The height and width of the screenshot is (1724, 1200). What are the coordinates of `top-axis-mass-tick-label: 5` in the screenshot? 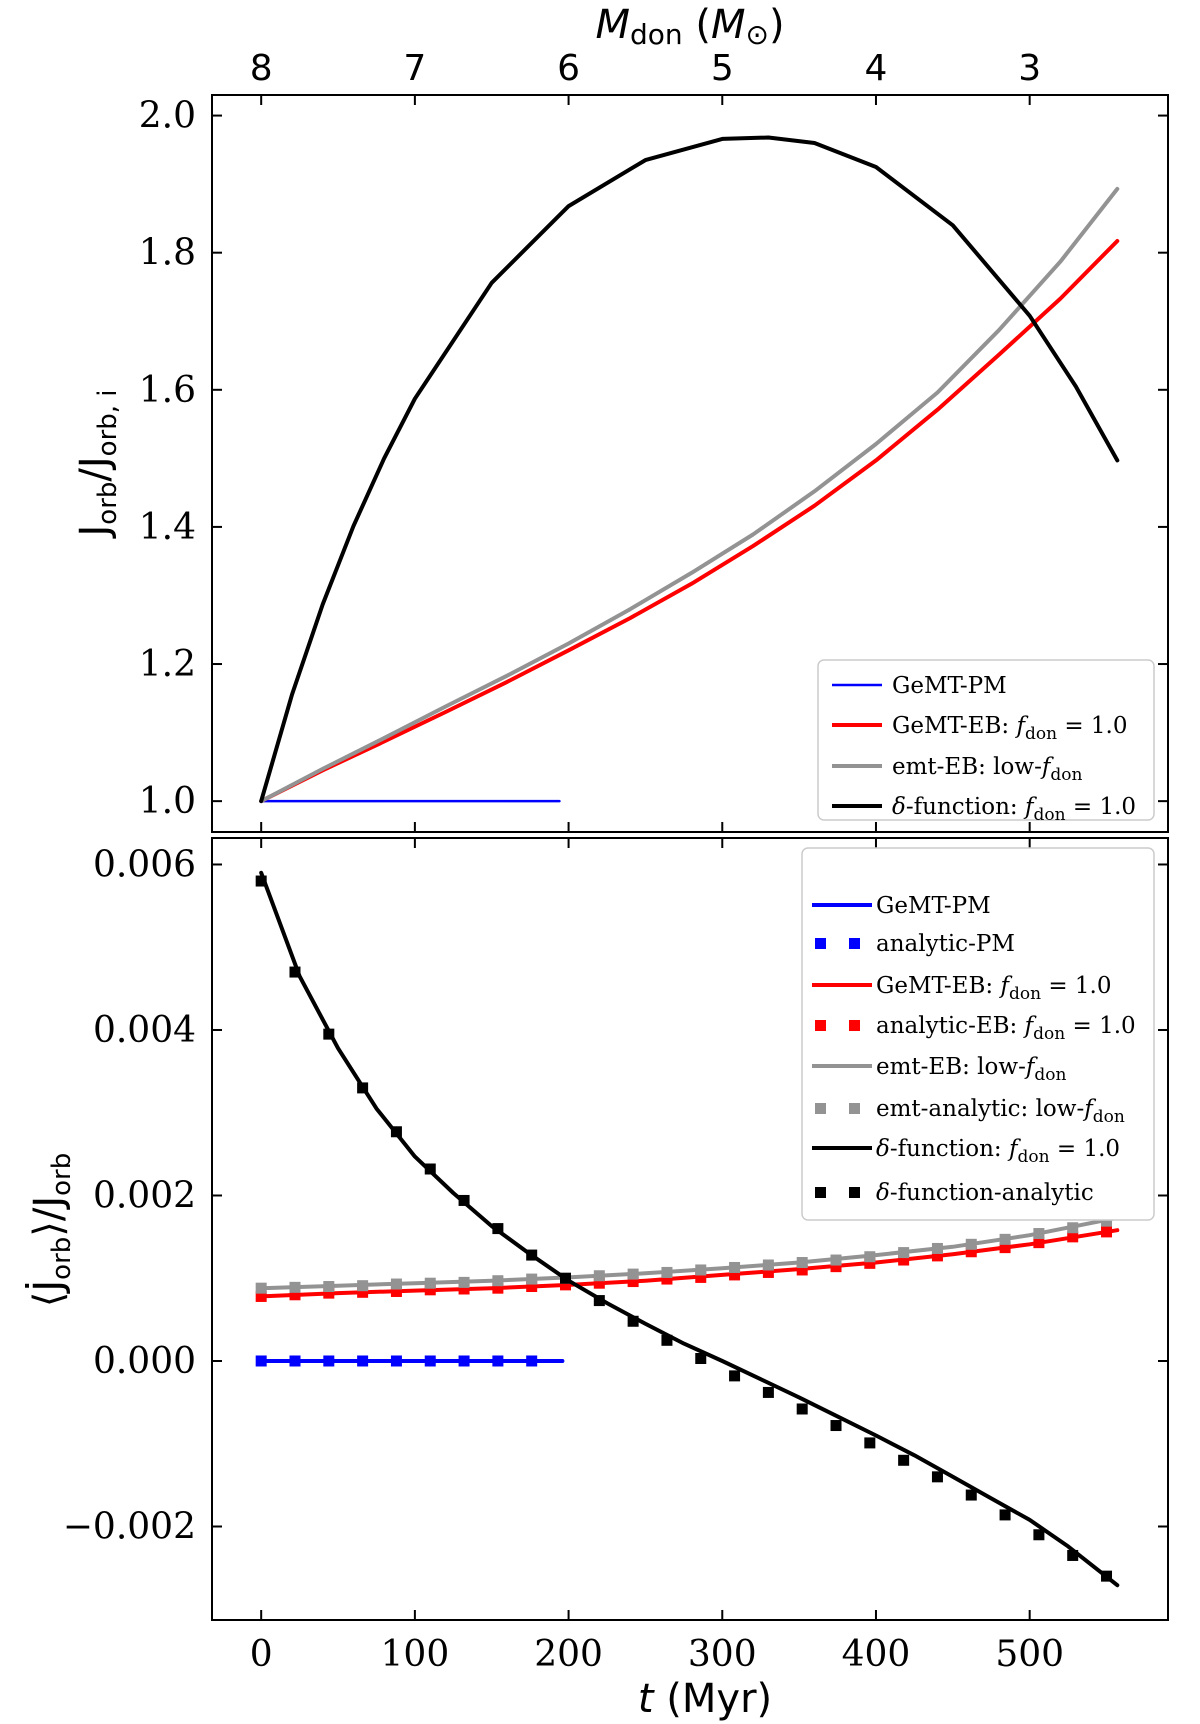 It's located at (722, 68).